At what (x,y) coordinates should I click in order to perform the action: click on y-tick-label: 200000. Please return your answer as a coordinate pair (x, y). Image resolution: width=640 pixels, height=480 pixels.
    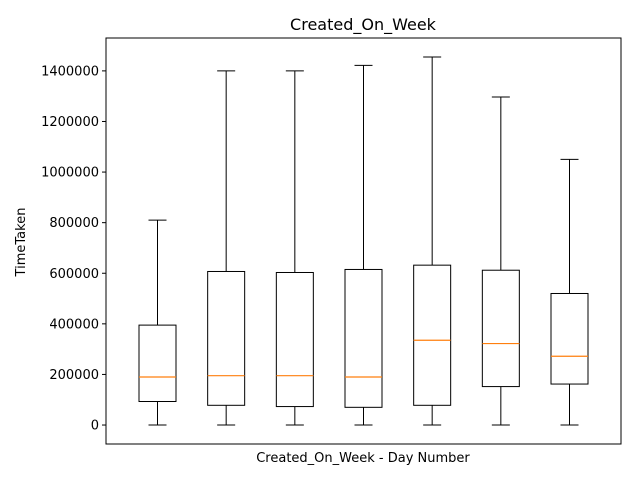
    Looking at the image, I should click on (74, 375).